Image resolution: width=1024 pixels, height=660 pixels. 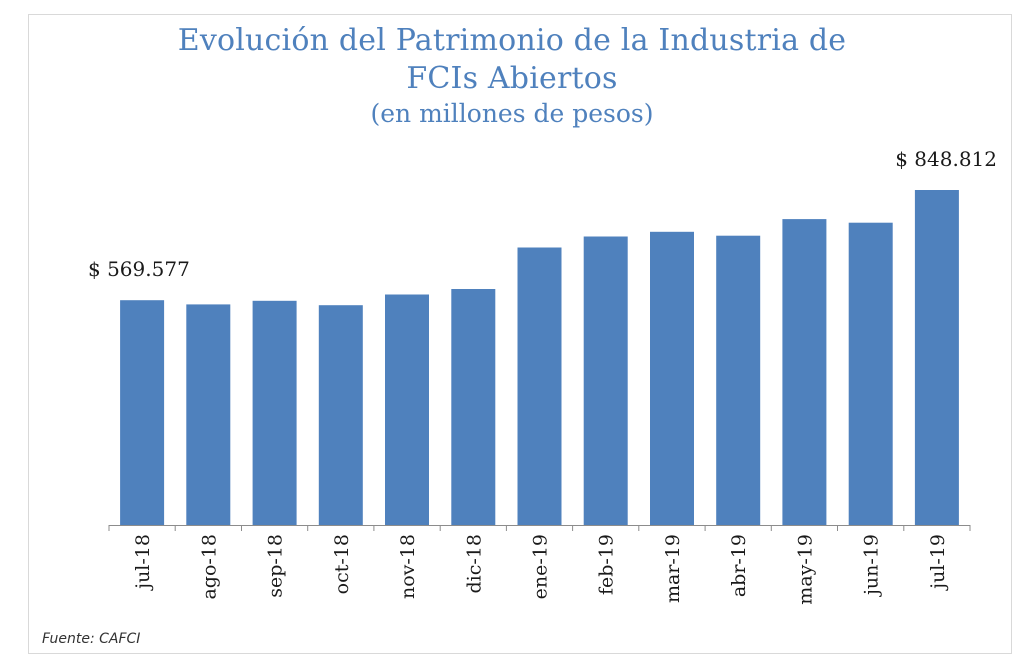 I want to click on chart-title-line-2: FCIs Abiertos, so click(x=512, y=78).